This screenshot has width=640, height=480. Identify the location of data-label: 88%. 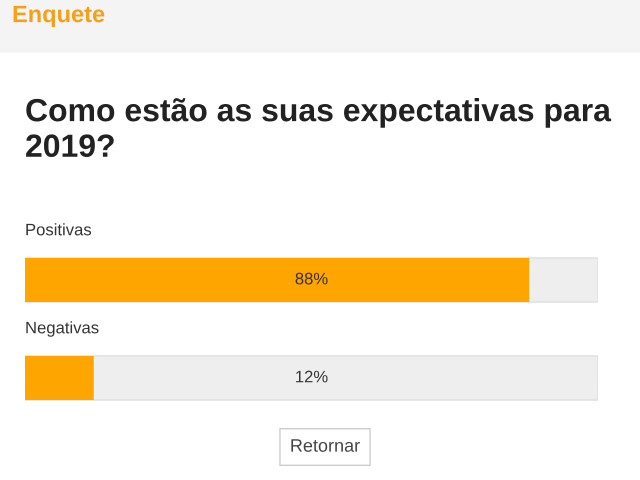
(312, 278).